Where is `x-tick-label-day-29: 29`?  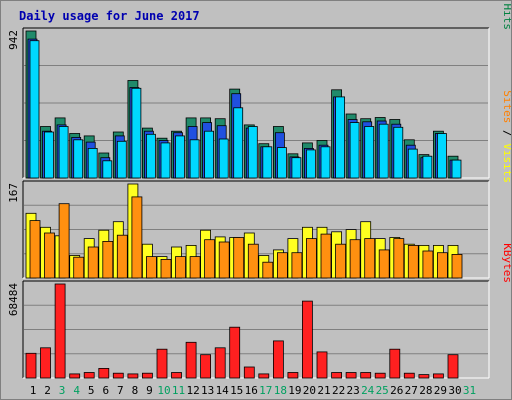 x-tick-label-day-29: 29 is located at coordinates (440, 390).